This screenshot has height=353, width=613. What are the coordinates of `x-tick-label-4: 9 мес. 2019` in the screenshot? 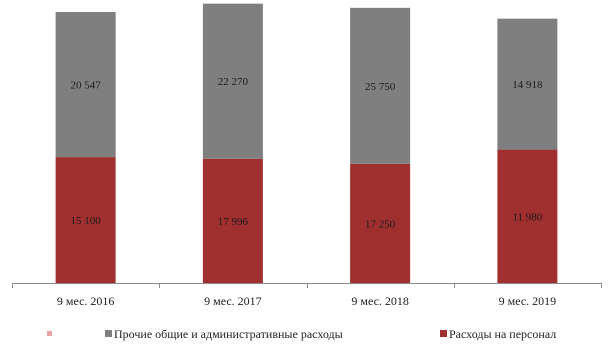 It's located at (528, 301).